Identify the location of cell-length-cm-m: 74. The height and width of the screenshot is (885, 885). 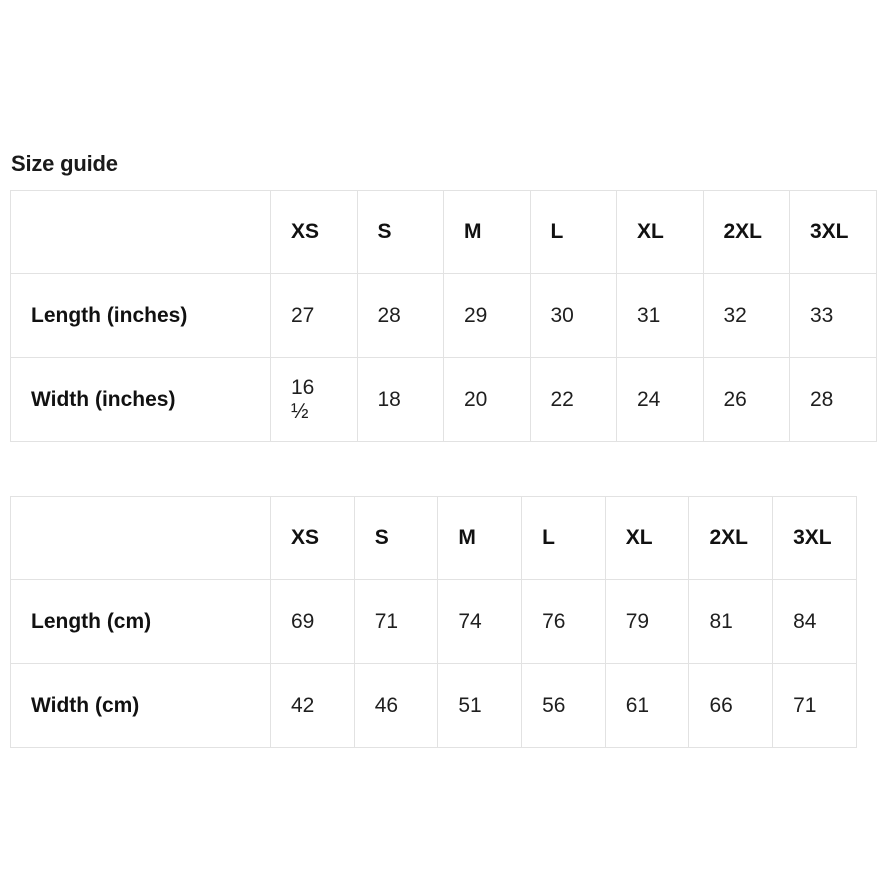
(480, 621).